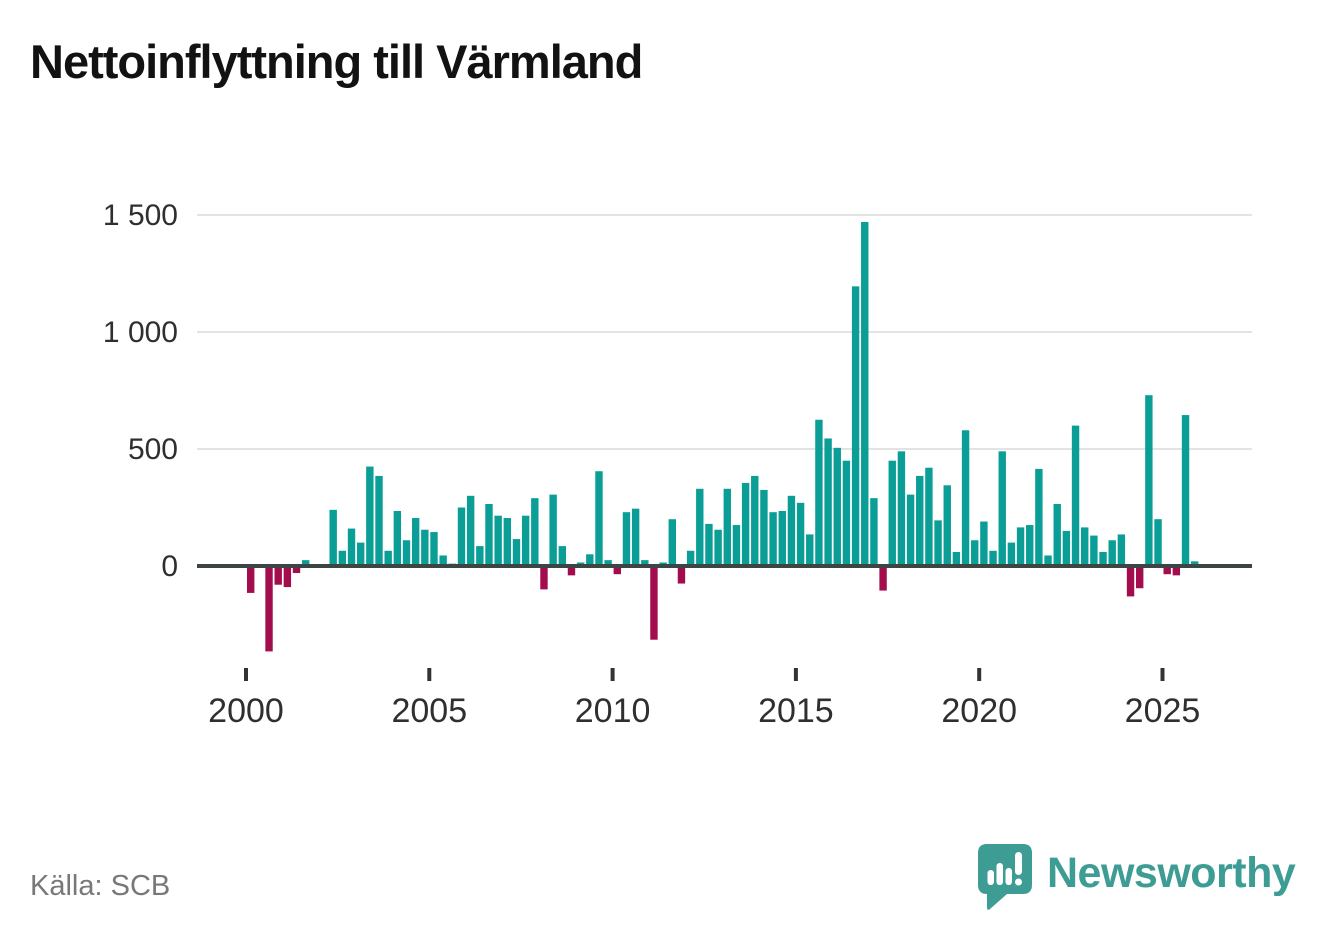 The width and height of the screenshot is (1322, 939). What do you see at coordinates (956, 558) in the screenshot?
I see `bar-2019-Q2` at bounding box center [956, 558].